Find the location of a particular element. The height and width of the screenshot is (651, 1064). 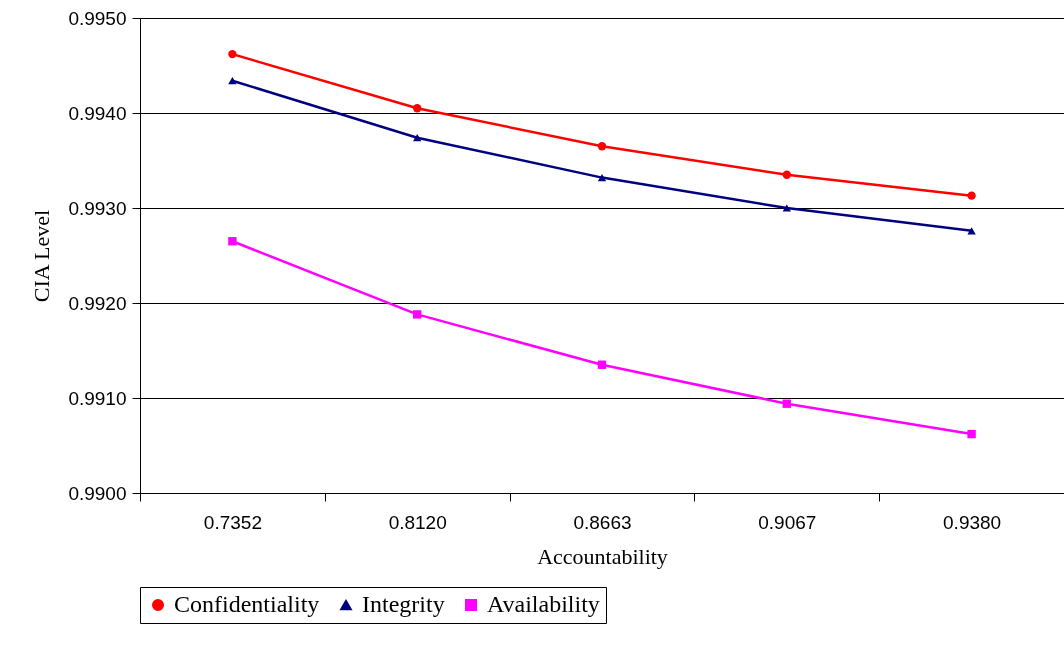

x-tick-label: 0.9380 is located at coordinates (972, 522).